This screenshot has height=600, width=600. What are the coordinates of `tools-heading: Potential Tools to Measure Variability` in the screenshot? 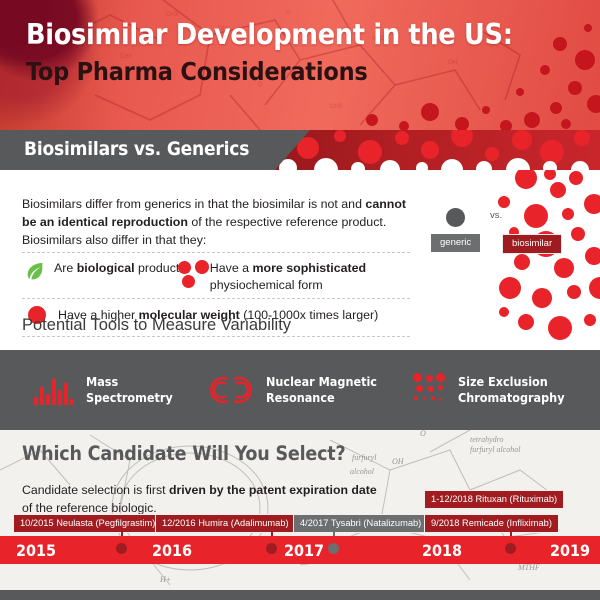 It's located at (157, 325).